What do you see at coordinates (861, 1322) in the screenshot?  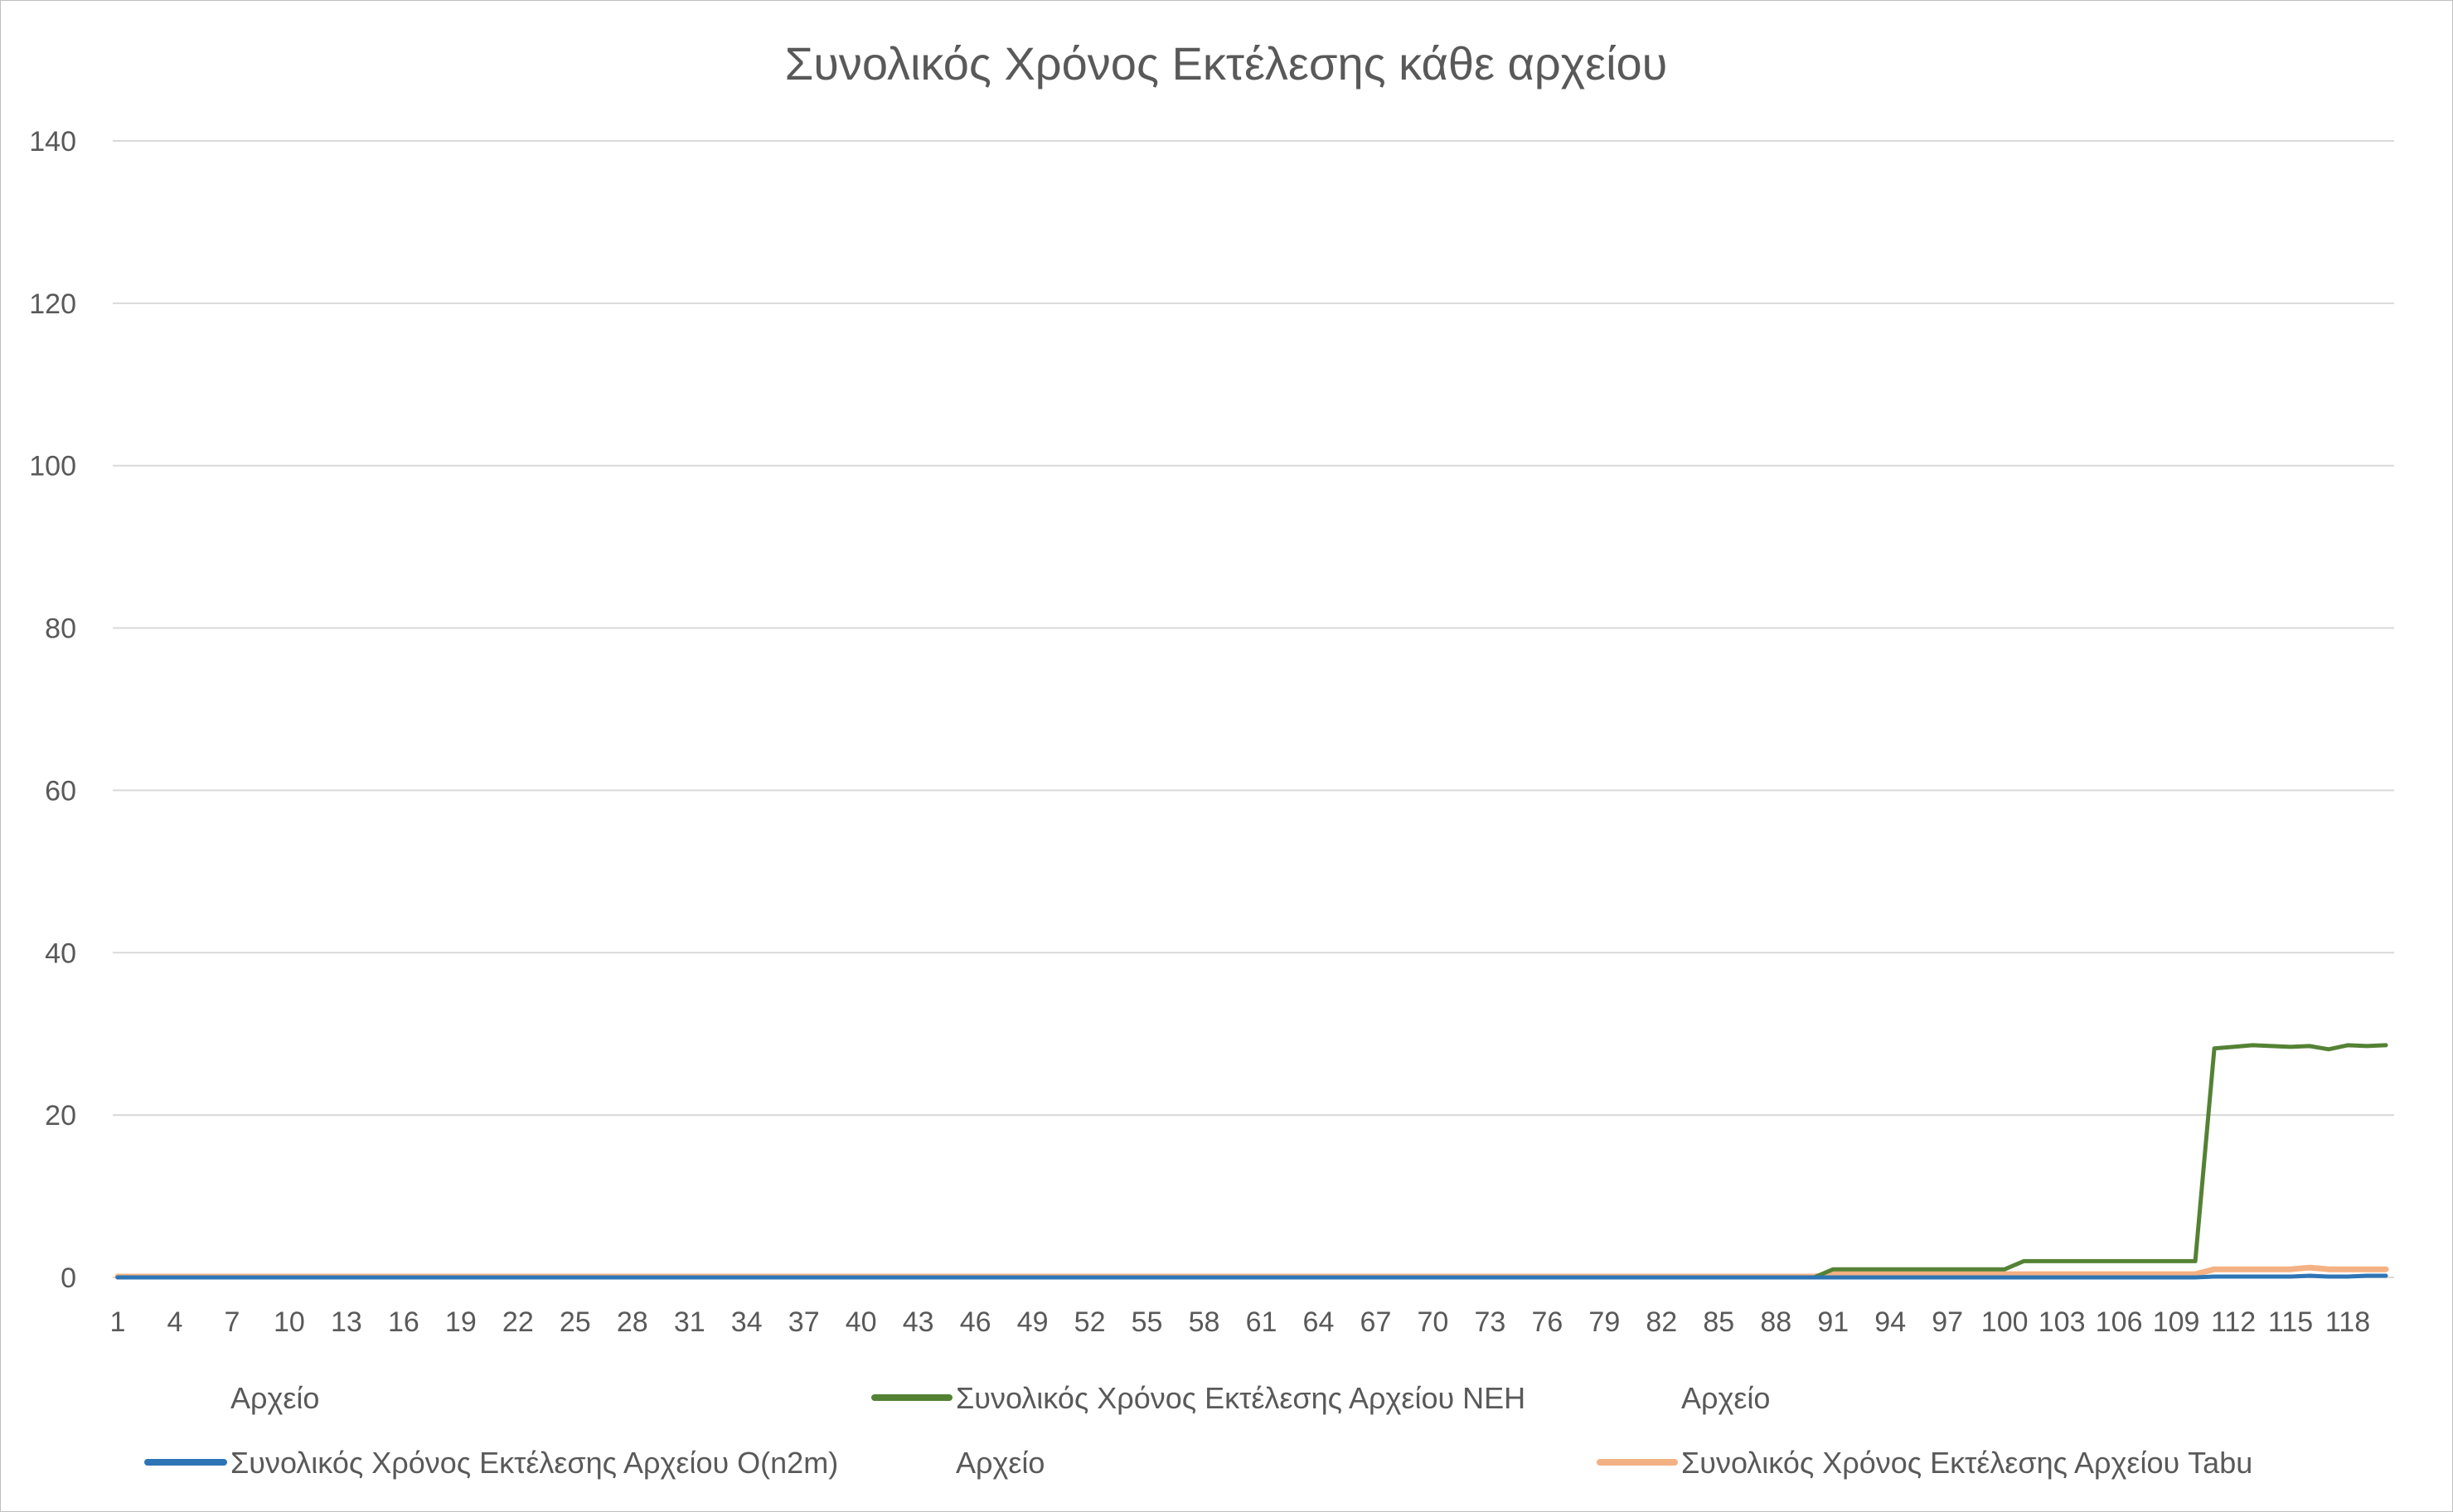 I see `x-tick-label: 40` at bounding box center [861, 1322].